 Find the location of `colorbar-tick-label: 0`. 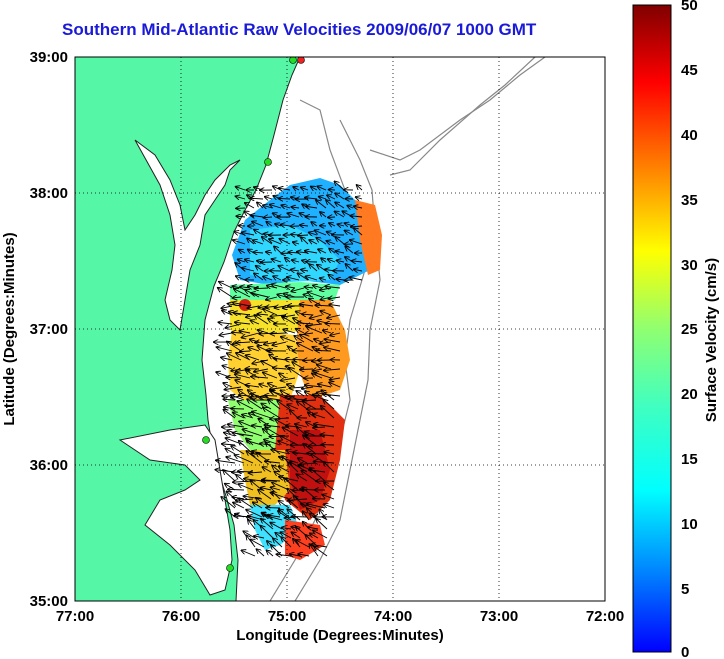

colorbar-tick-label: 0 is located at coordinates (685, 651).